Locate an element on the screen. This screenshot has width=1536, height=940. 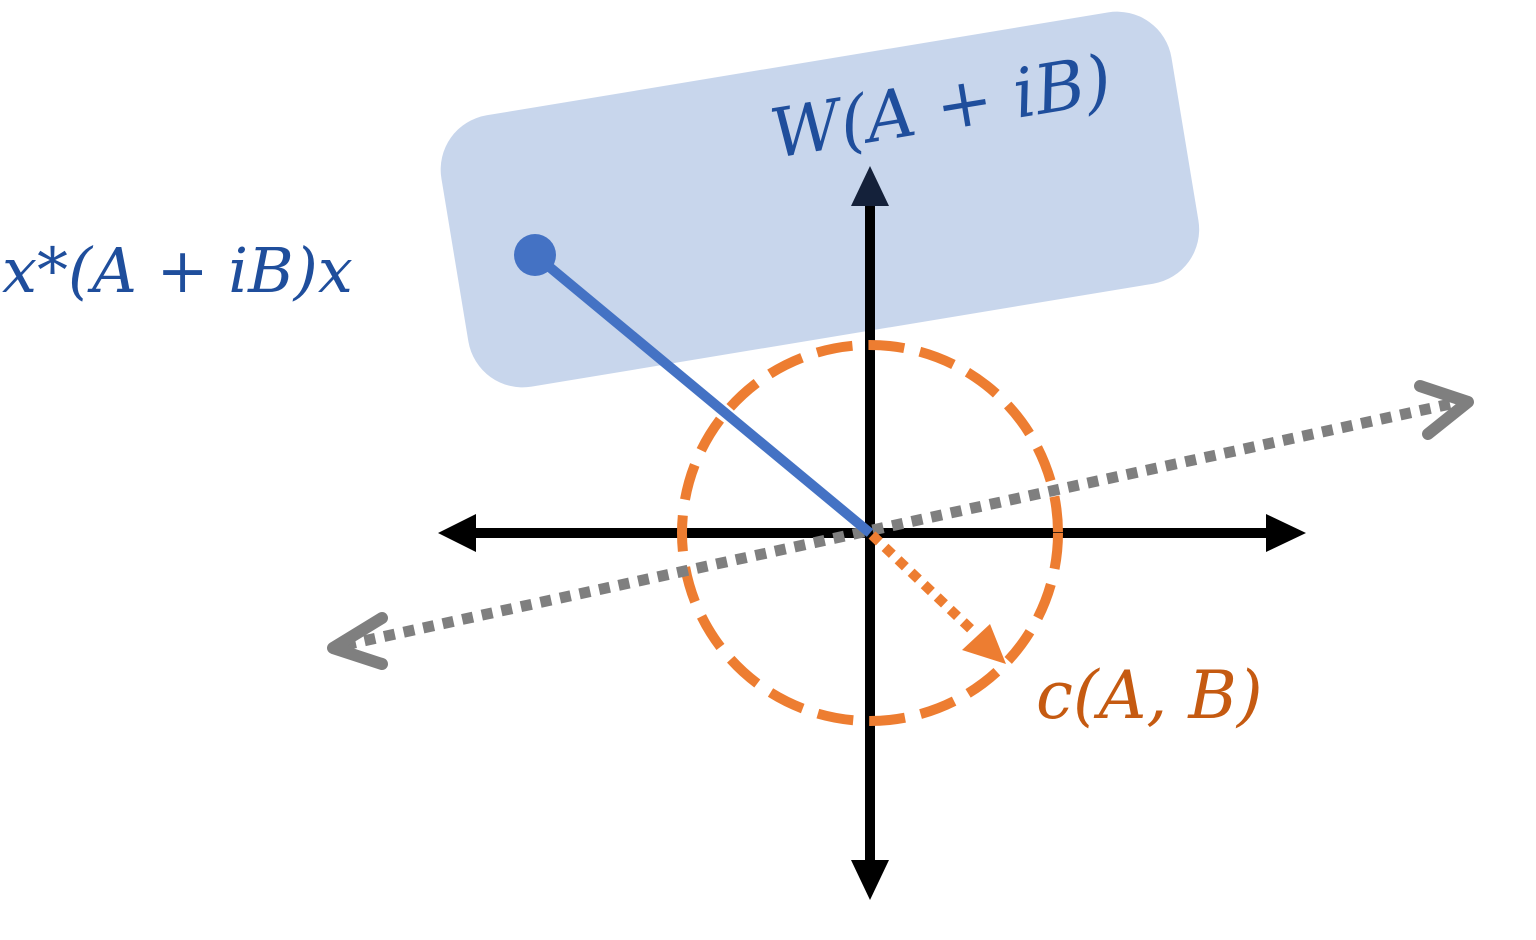
x-axis-left-arrowhead is located at coordinates (457, 533).